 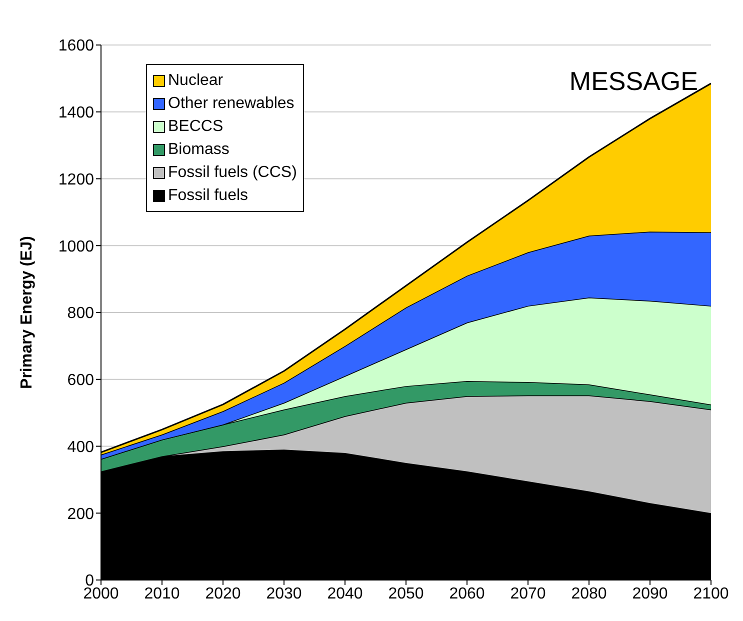 What do you see at coordinates (80, 313) in the screenshot?
I see `y-tick-label: 800` at bounding box center [80, 313].